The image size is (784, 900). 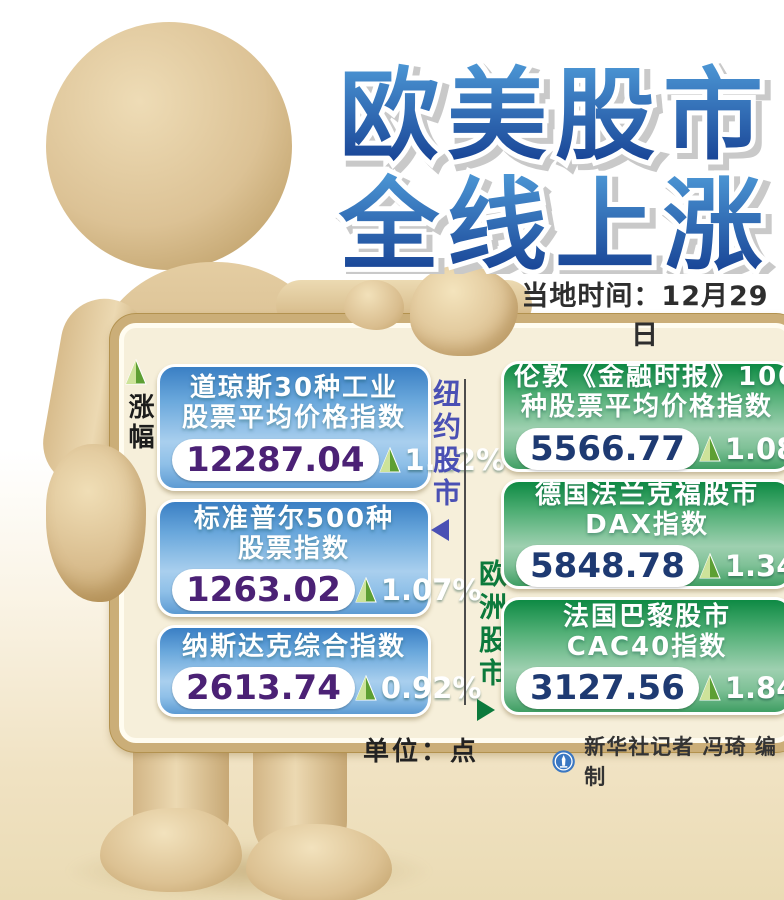 I want to click on index-change: 1.08%, so click(x=754, y=448).